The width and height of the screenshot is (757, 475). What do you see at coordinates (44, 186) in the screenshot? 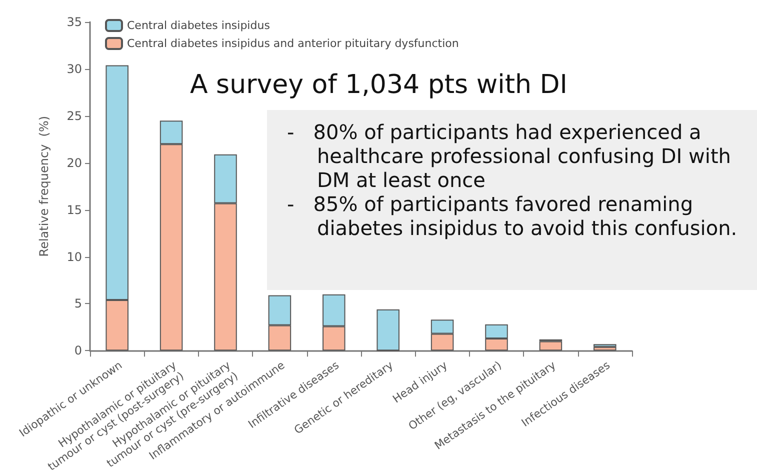
I see `y-axis-title: Relative frequency (%)` at bounding box center [44, 186].